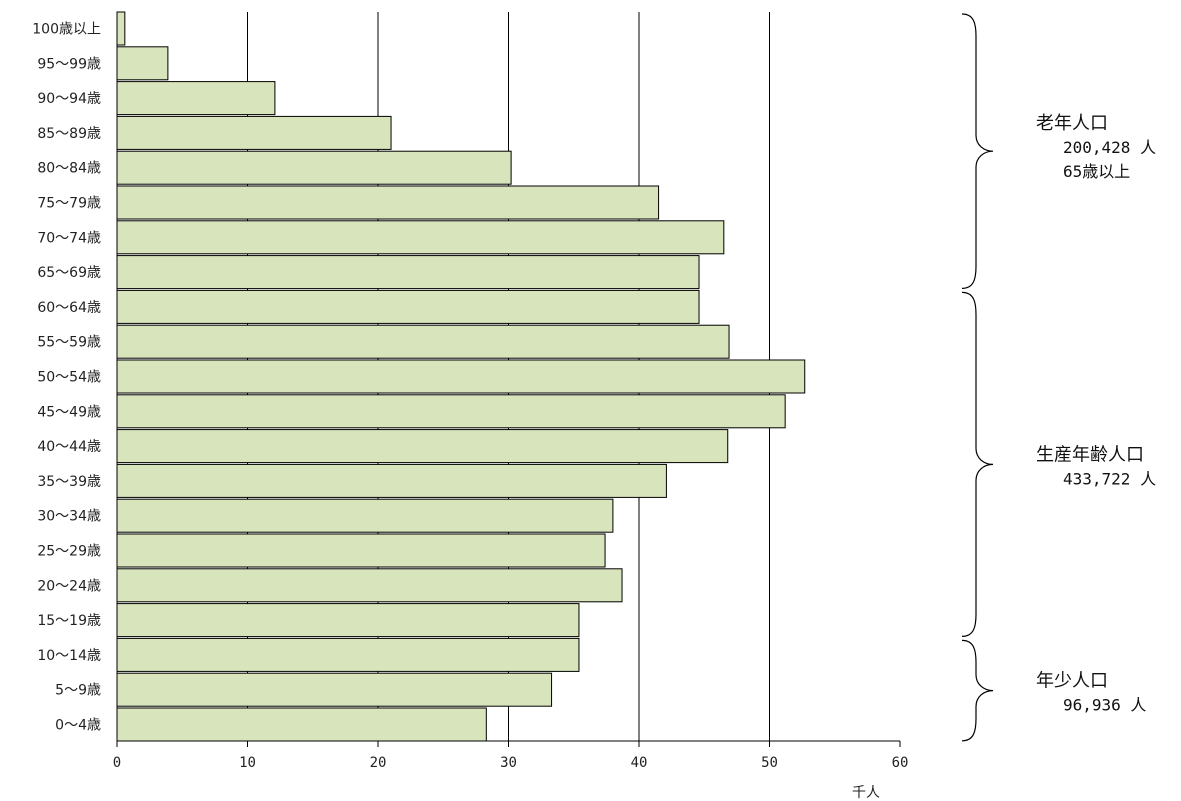 The width and height of the screenshot is (1181, 801). Describe the element at coordinates (69, 621) in the screenshot. I see `category-label: 15～19歳` at that location.